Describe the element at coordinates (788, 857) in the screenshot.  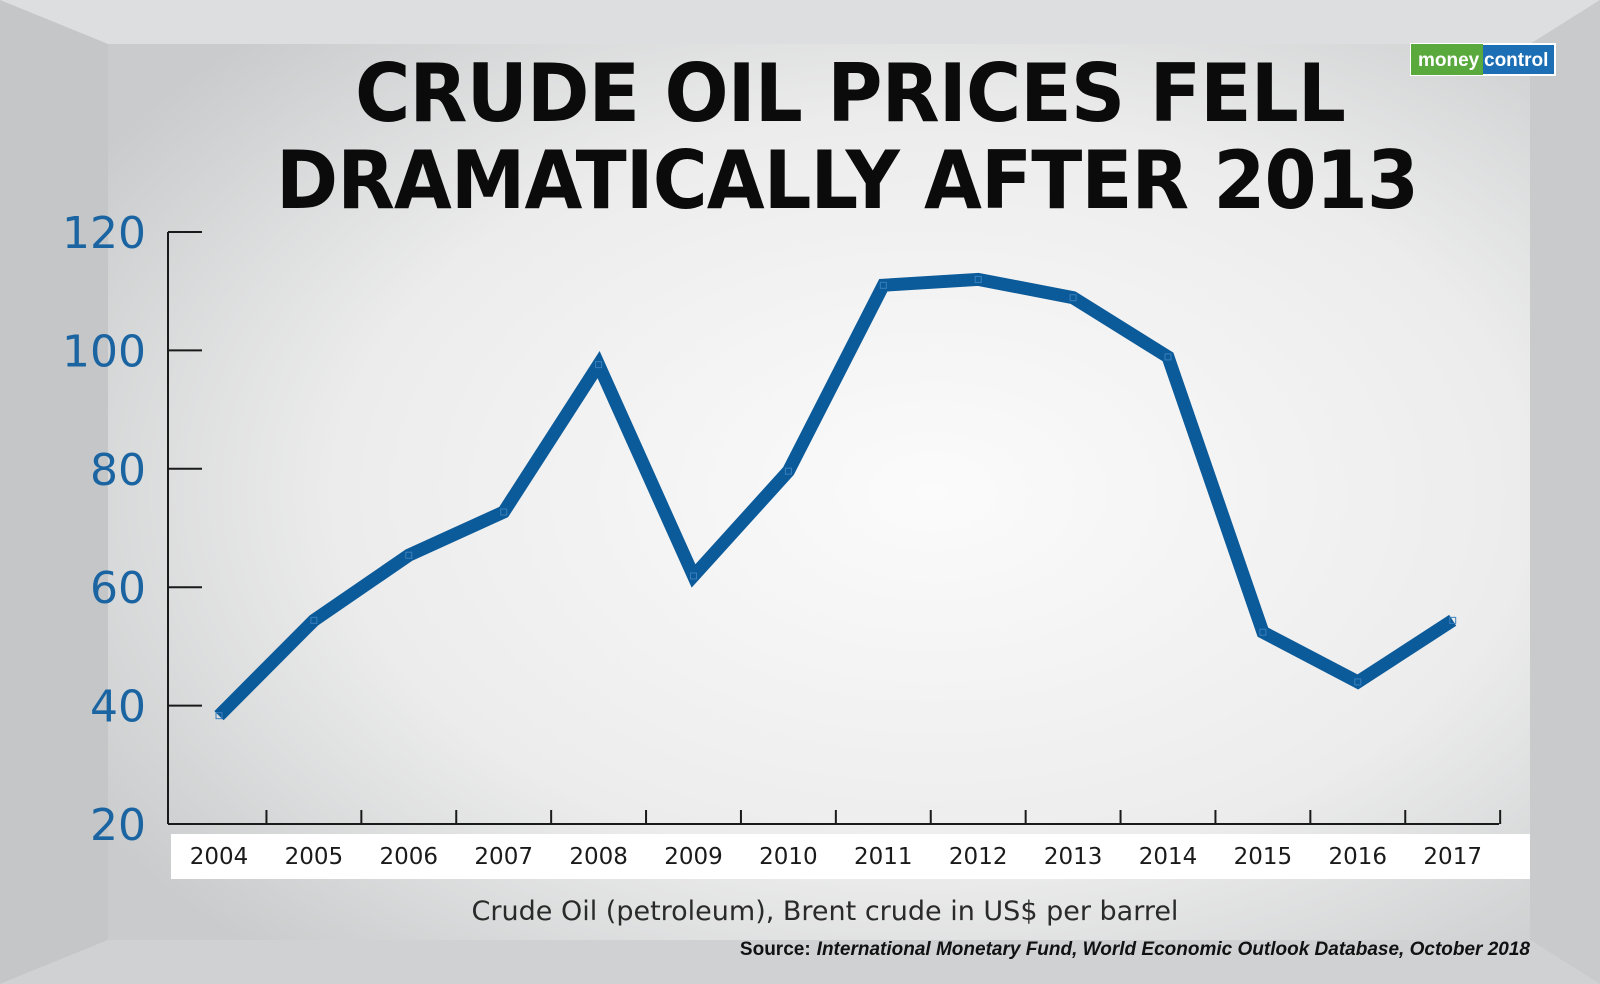
I see `x-tick-label: 2010` at that location.